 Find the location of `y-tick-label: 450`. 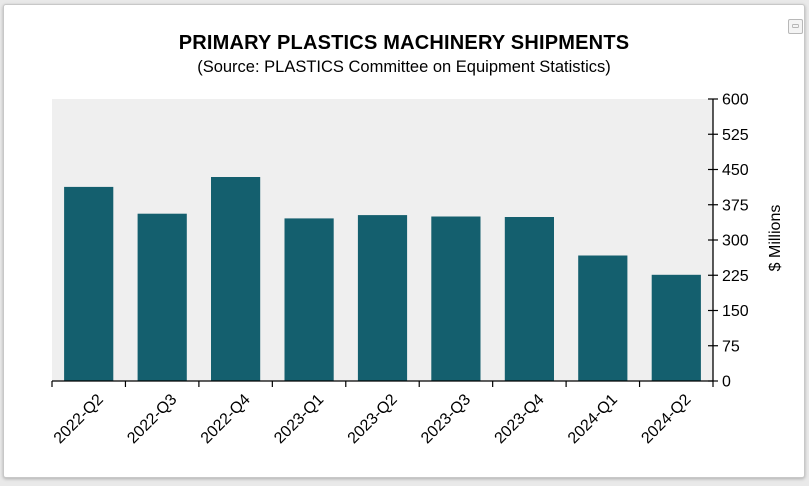

y-tick-label: 450 is located at coordinates (735, 170).